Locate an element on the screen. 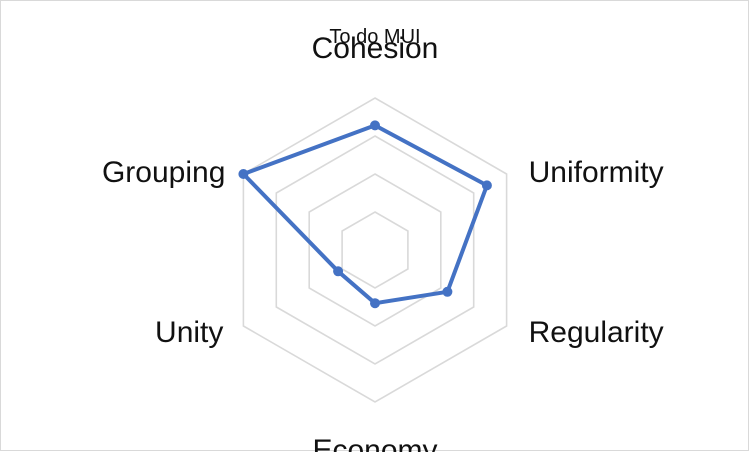  series is located at coordinates (365, 214).